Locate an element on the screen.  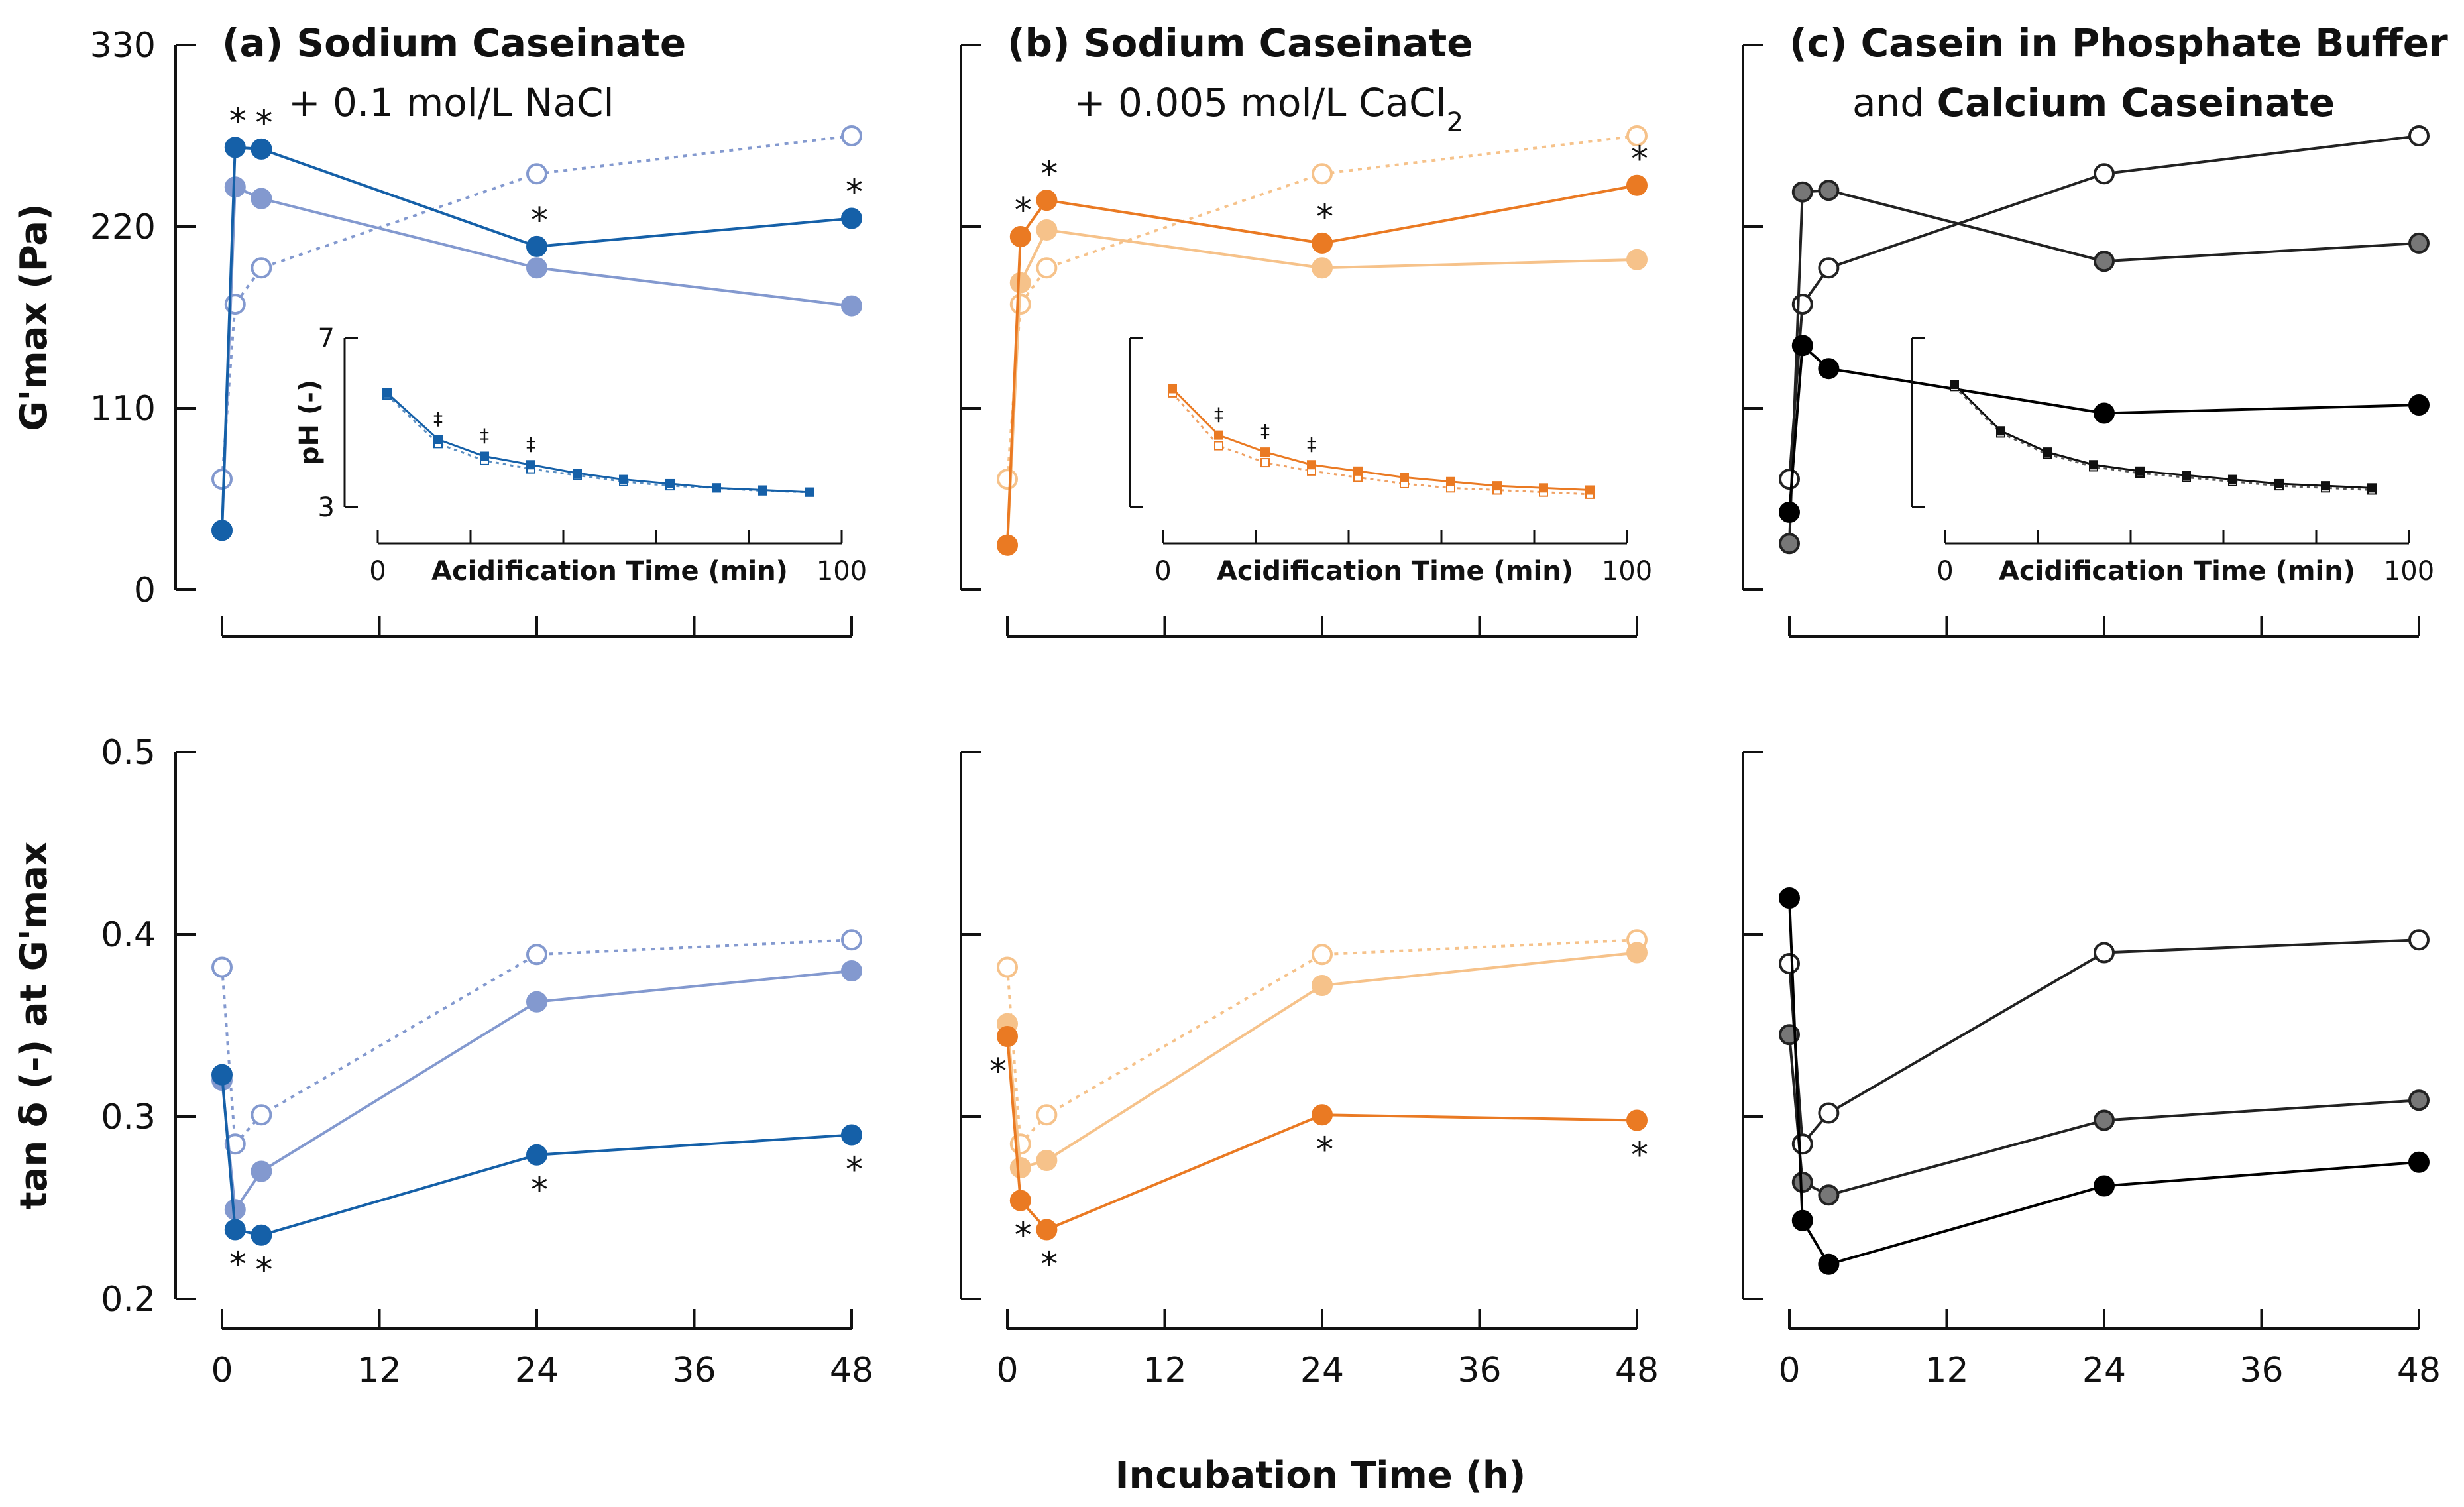
inset-significance-mark: ‡ is located at coordinates (1265, 431).